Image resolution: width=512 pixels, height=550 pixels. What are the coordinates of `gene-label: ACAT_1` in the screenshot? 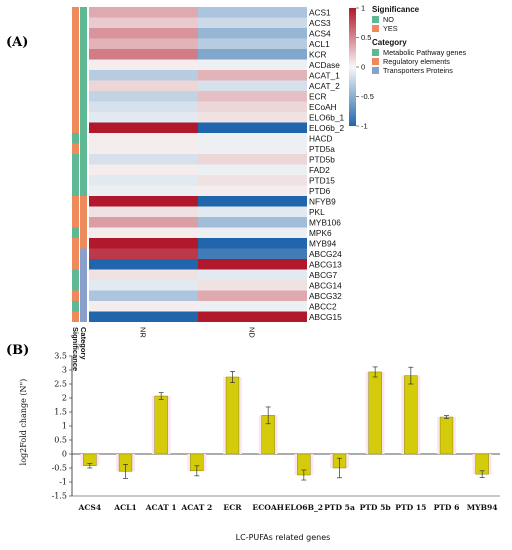 It's located at (324, 75).